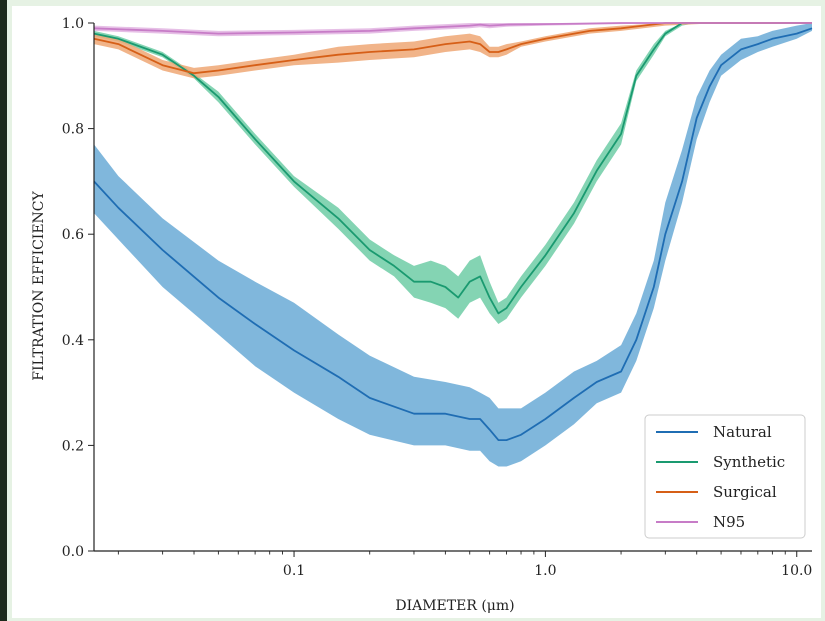 The width and height of the screenshot is (825, 621). Describe the element at coordinates (725, 476) in the screenshot. I see `legend: Natural Synthetic Surgical N95` at that location.